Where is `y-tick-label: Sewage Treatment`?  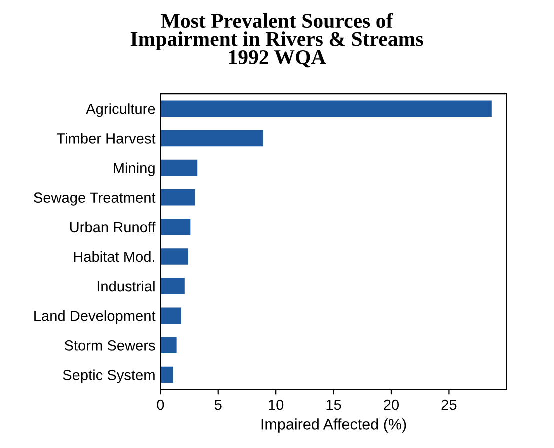
y-tick-label: Sewage Treatment is located at coordinates (95, 199).